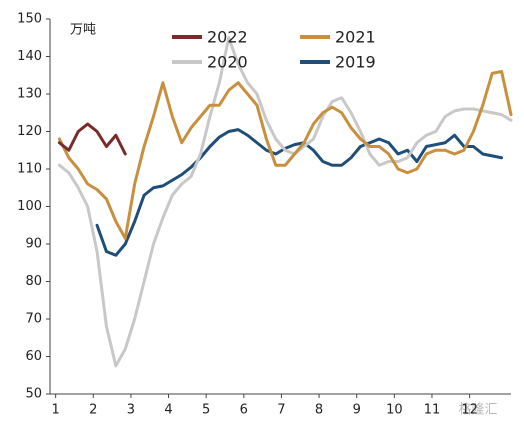 The height and width of the screenshot is (429, 524). What do you see at coordinates (469, 410) in the screenshot?
I see `x-tick-label: 12` at bounding box center [469, 410].